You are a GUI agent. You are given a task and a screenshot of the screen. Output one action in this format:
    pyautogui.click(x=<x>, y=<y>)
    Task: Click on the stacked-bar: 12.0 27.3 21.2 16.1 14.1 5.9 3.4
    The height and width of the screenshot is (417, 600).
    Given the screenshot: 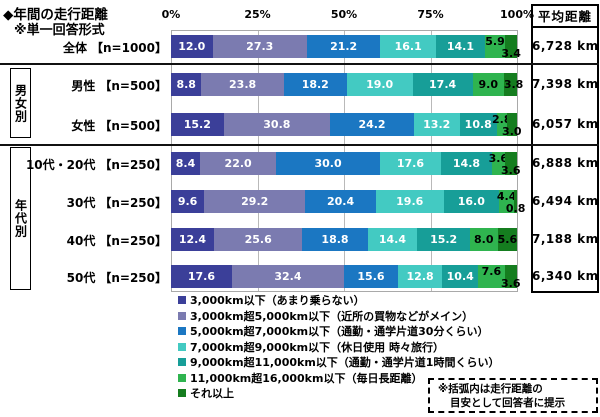 What is the action you would take?
    pyautogui.click(x=346, y=47)
    